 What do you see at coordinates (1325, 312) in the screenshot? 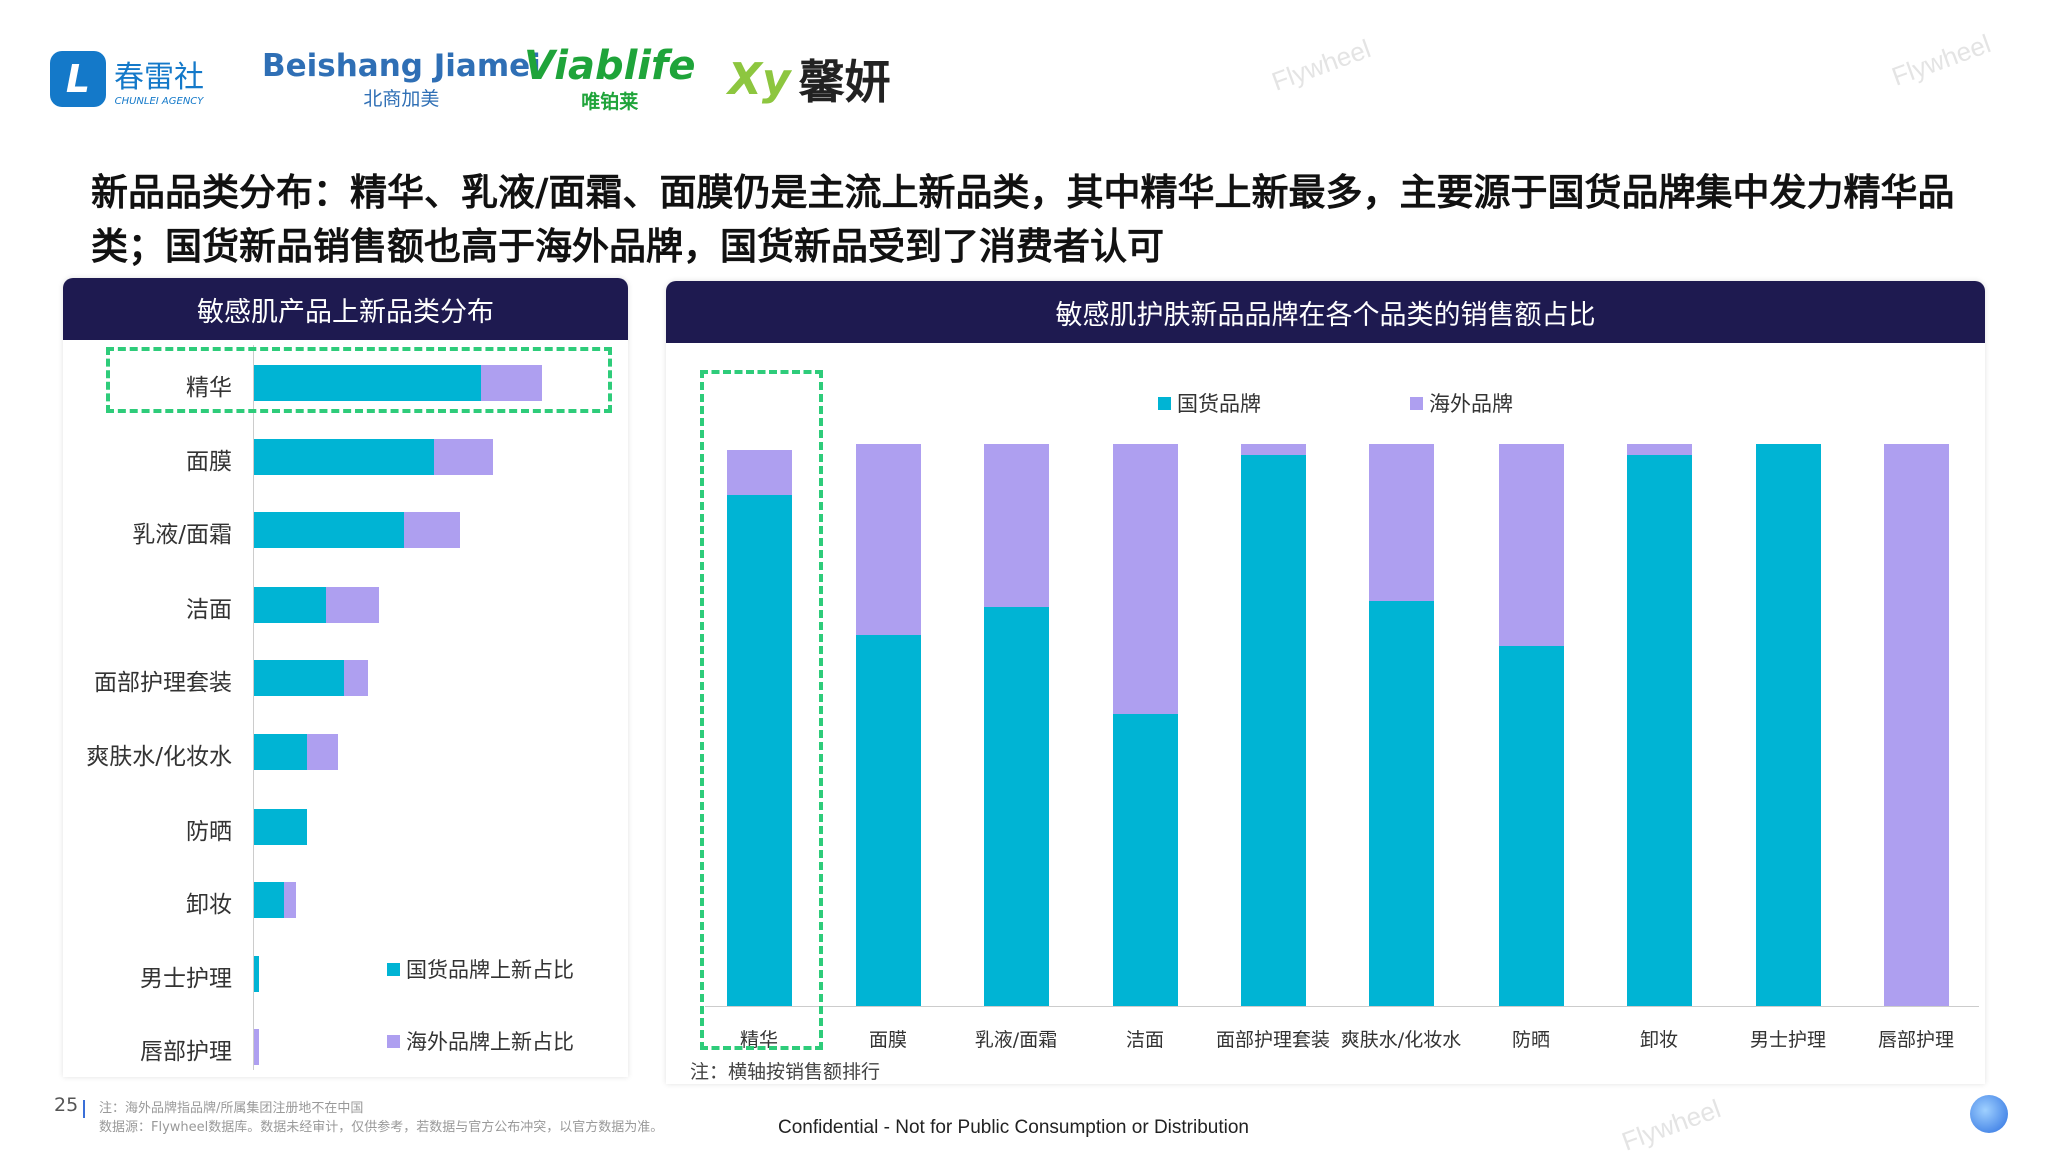
I see `right-chart-title: 敏感肌护肤新品品牌在各个品类的销售额占比` at bounding box center [1325, 312].